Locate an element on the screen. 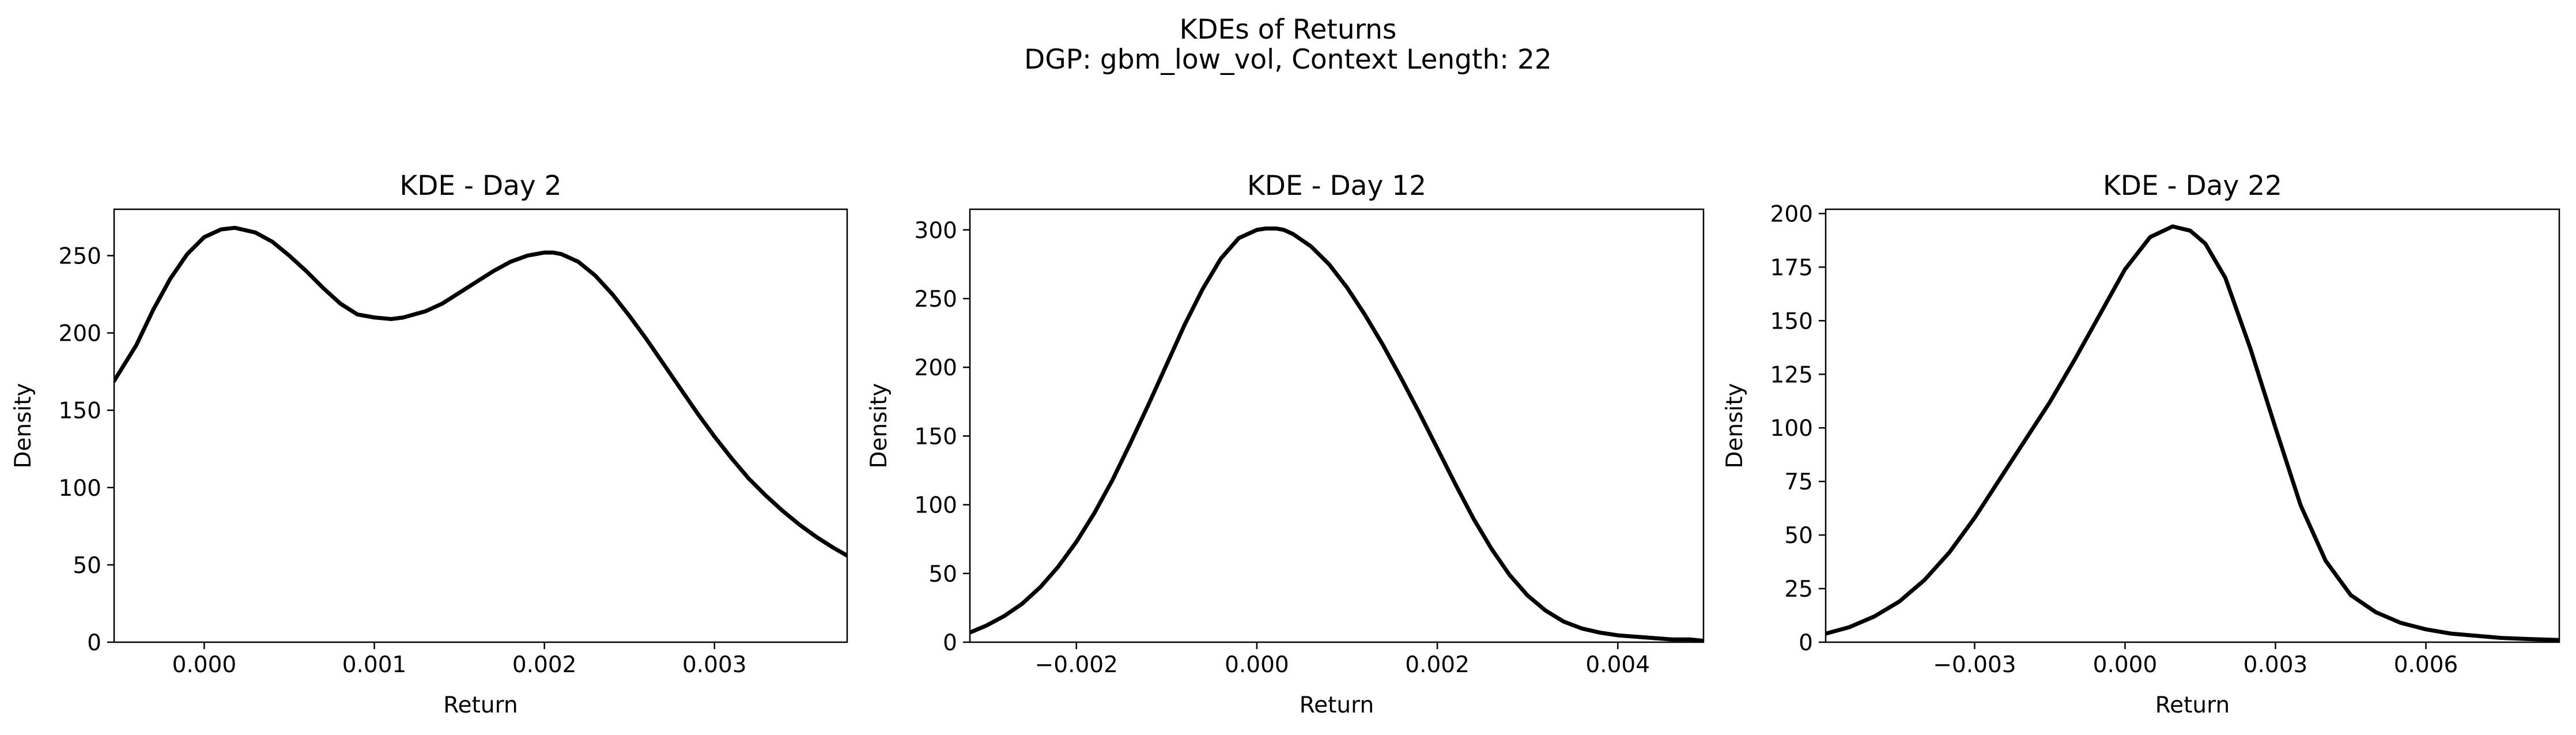 The image size is (2576, 735). x-tick-label: 0.001 is located at coordinates (374, 665).